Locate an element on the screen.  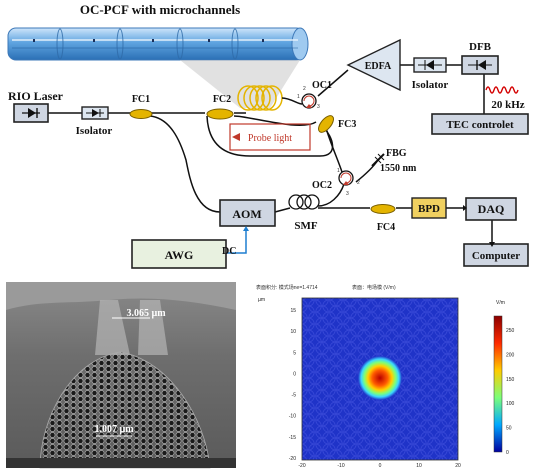
mode-x-ticks: -20 -10 0 10 20 is located at coordinates (379, 466).